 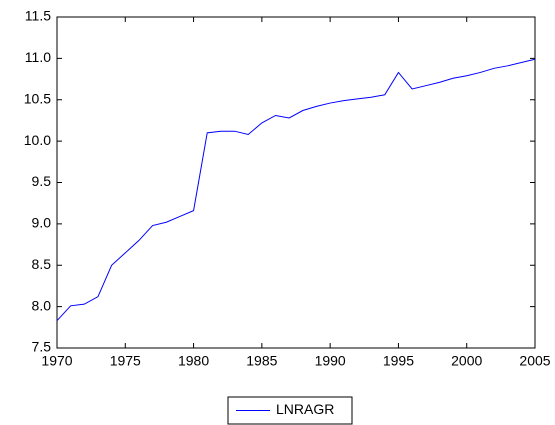 What do you see at coordinates (56, 361) in the screenshot?
I see `x-tick-label: 1970` at bounding box center [56, 361].